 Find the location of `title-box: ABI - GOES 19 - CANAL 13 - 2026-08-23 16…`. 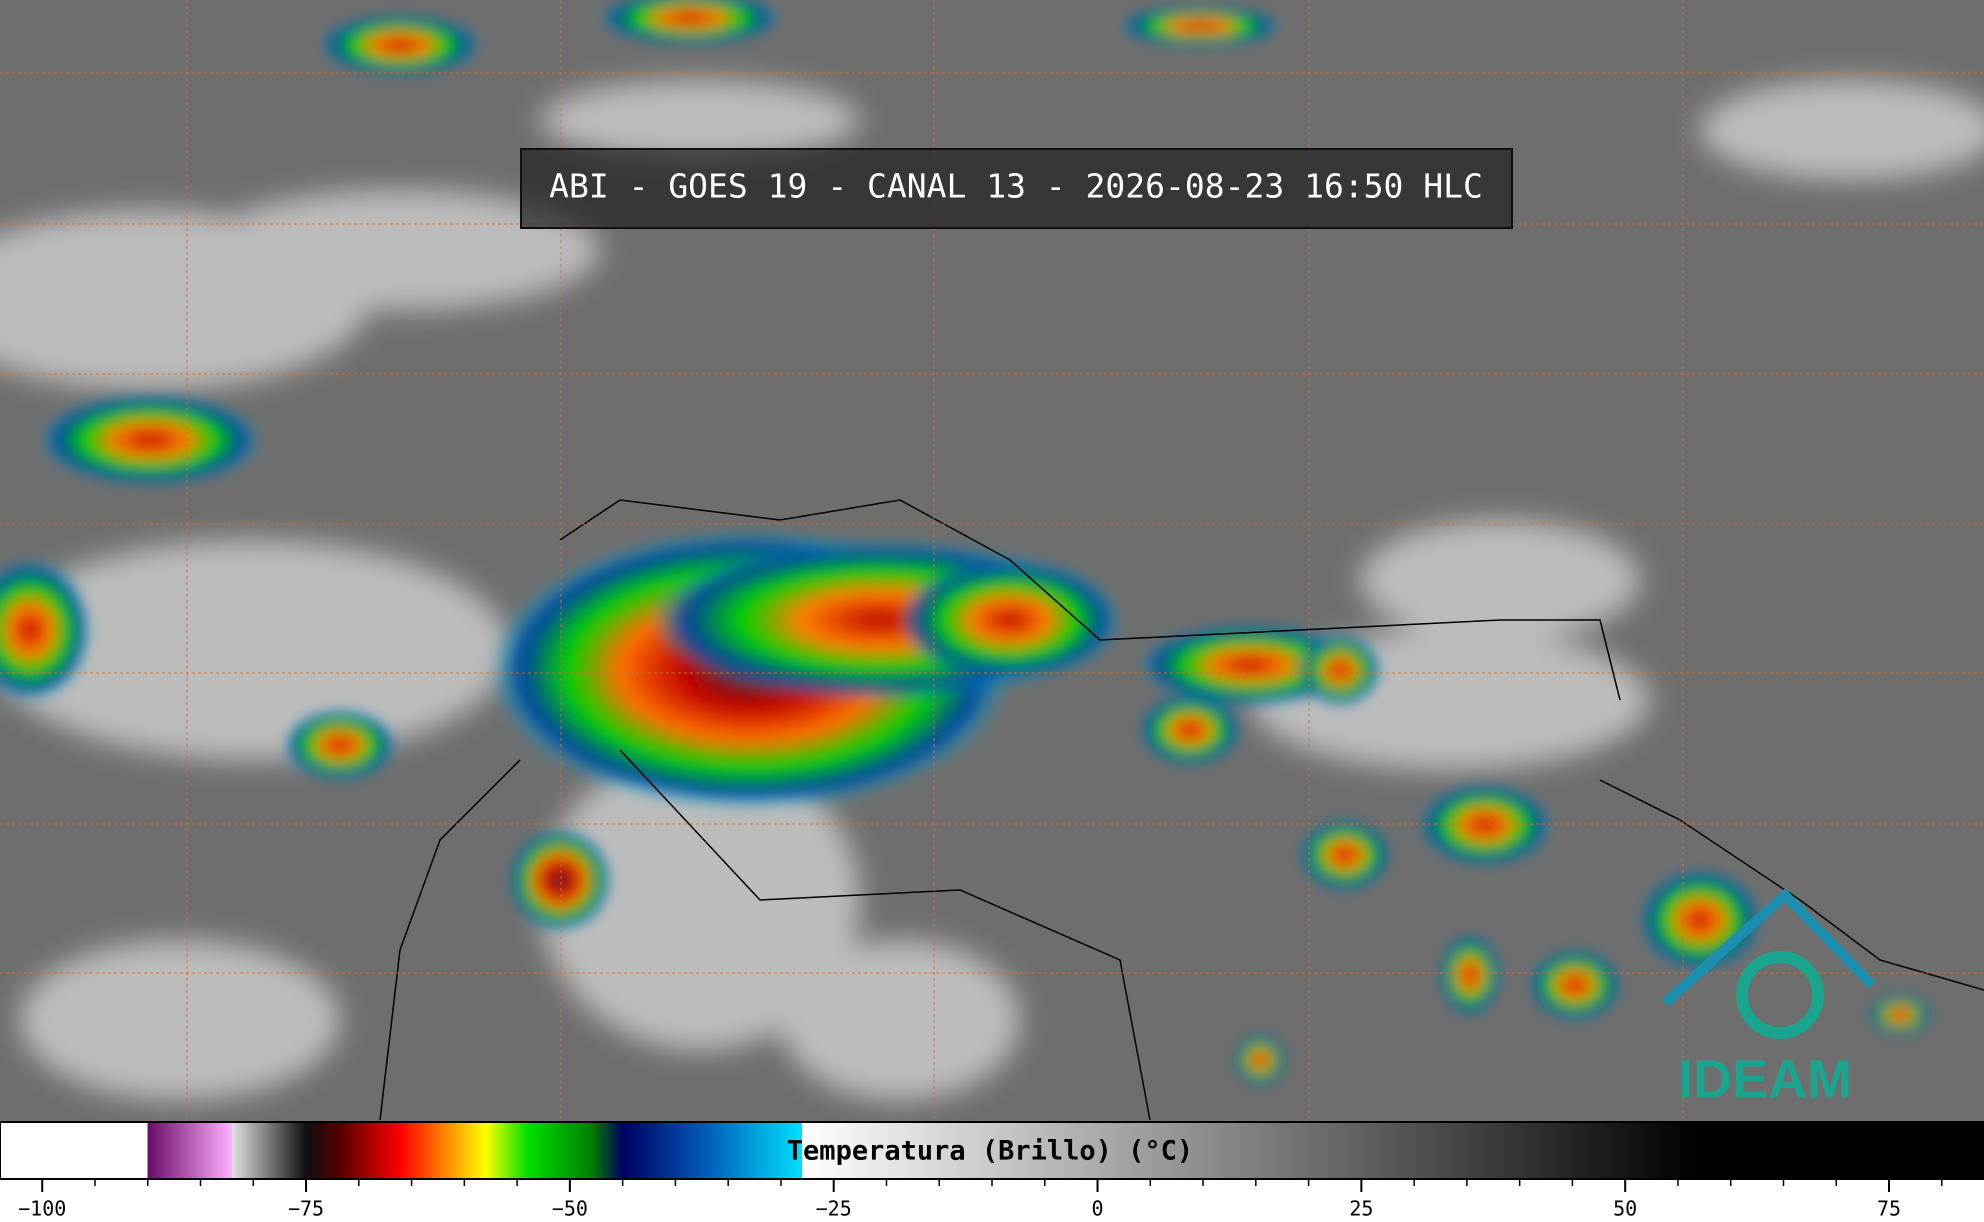

title-box: ABI - GOES 19 - CANAL 13 - 2026-08-23 16… is located at coordinates (1016, 188).